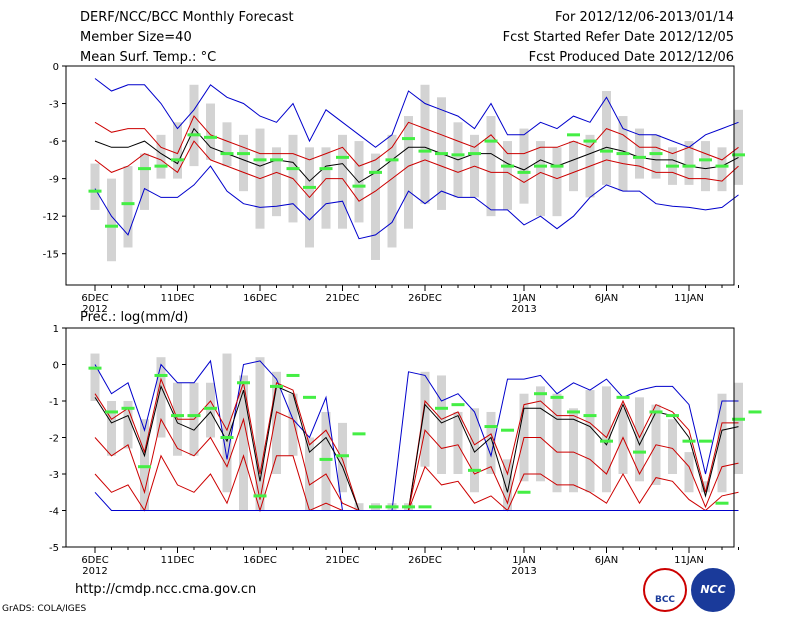  What do you see at coordinates (166, 589) in the screenshot?
I see `source-url: http://cmdp.ncc.cma.gov.cn` at bounding box center [166, 589].